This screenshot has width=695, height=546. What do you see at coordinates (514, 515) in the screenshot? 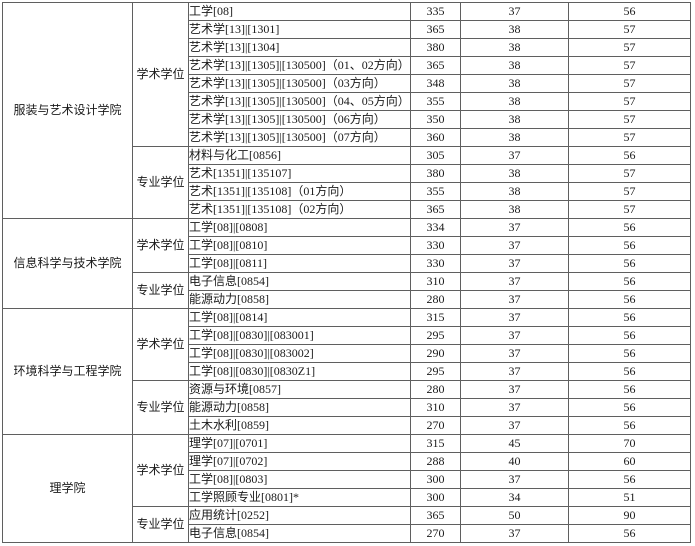
I see `single-subject-score-cell: 50` at bounding box center [514, 515].